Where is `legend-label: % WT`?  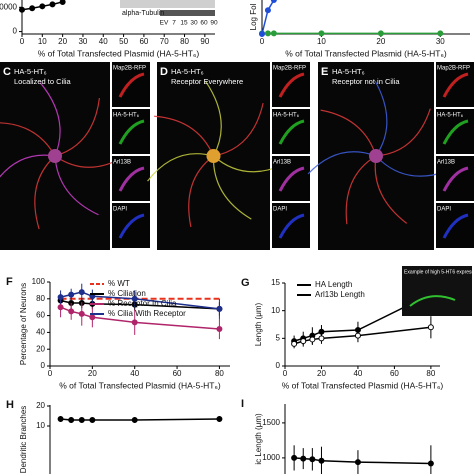 legend-label: % WT is located at coordinates (119, 283).